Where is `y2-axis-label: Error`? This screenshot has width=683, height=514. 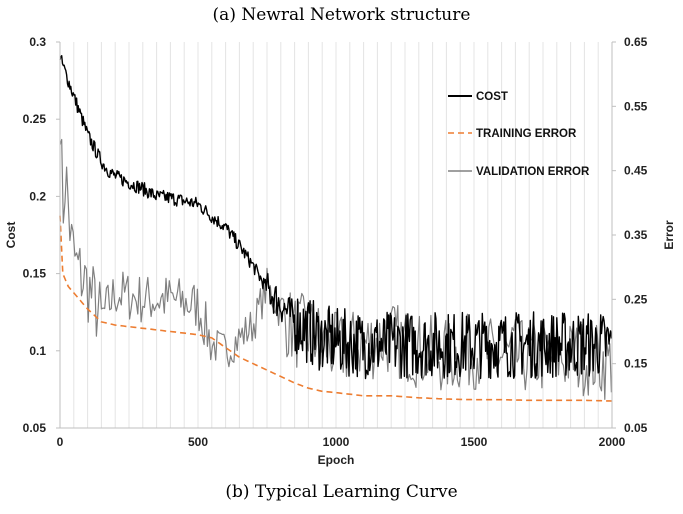
y2-axis-label: Error is located at coordinates (669, 235).